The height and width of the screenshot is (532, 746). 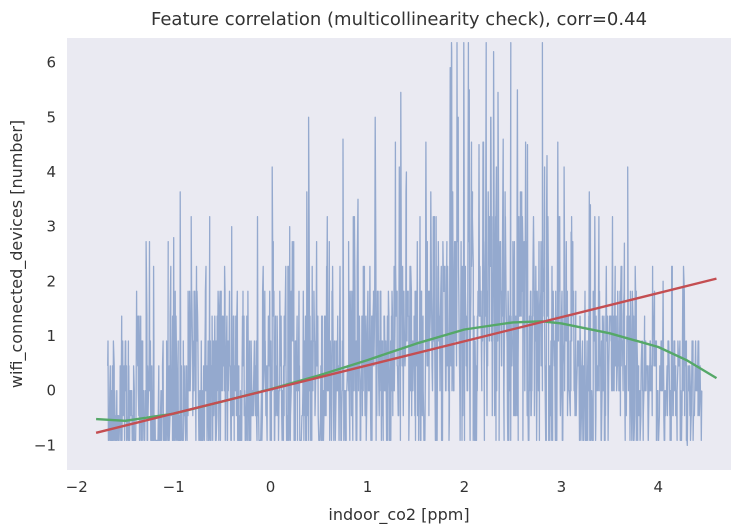 What do you see at coordinates (174, 487) in the screenshot?
I see `x-tick-label: −1` at bounding box center [174, 487].